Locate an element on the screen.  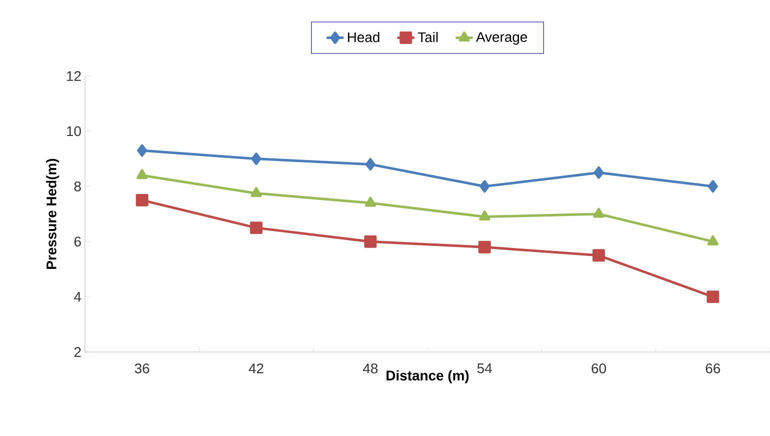
x-axis-title: Distance (m) is located at coordinates (427, 377).